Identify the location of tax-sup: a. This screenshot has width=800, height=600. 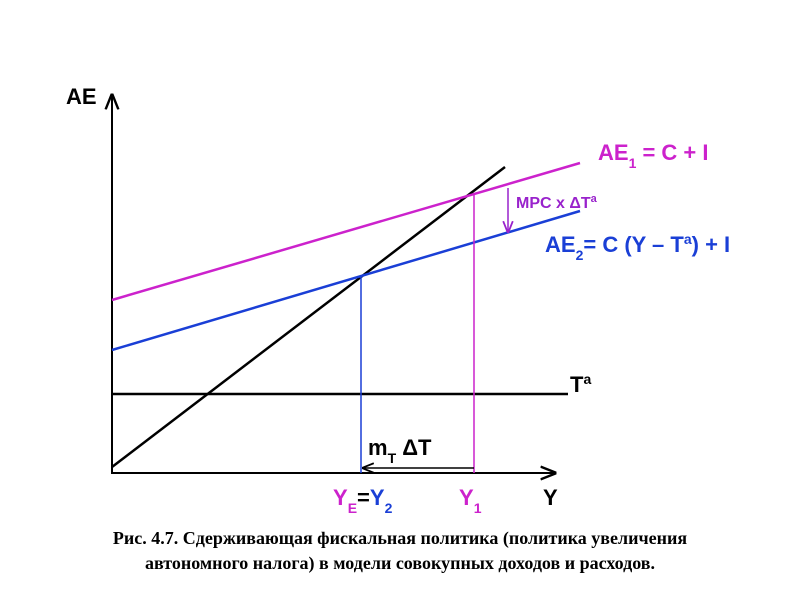
(587, 379).